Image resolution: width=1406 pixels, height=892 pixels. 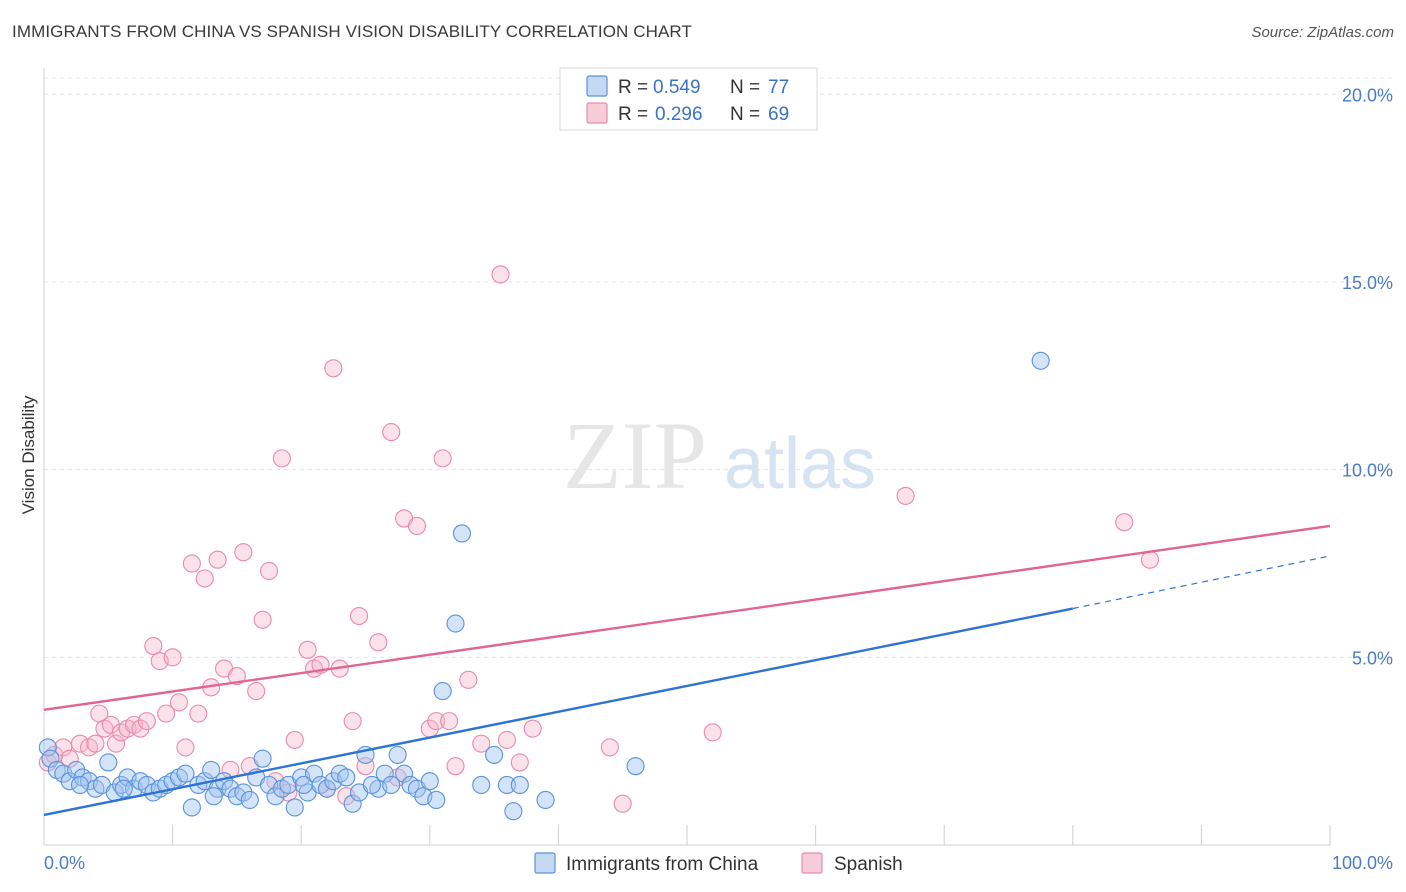 What do you see at coordinates (1201, 582) in the screenshot?
I see `trend-line-china-extension` at bounding box center [1201, 582].